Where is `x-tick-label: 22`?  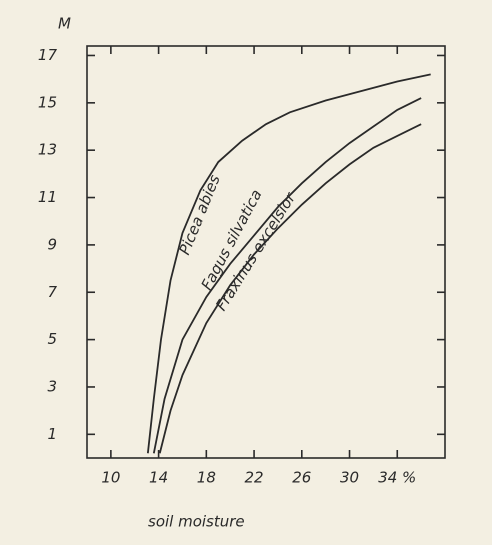 x-tick-label: 22 is located at coordinates (254, 478).